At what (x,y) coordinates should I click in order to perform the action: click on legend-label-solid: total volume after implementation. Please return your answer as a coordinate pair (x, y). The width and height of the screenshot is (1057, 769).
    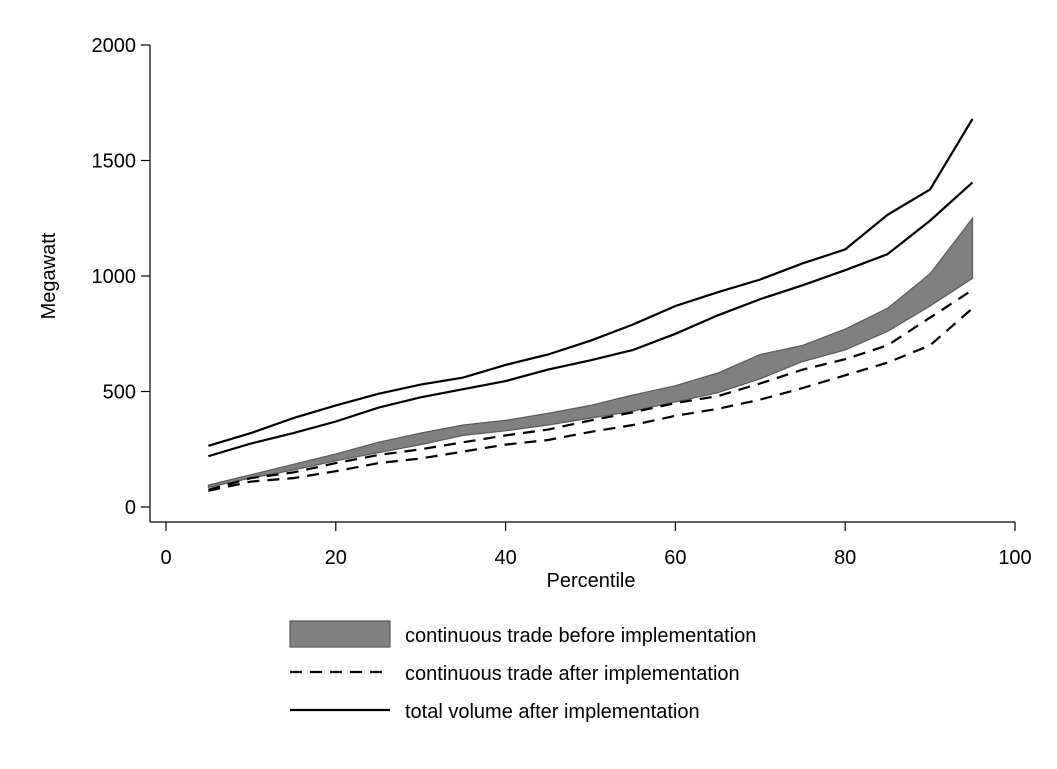
    Looking at the image, I should click on (552, 712).